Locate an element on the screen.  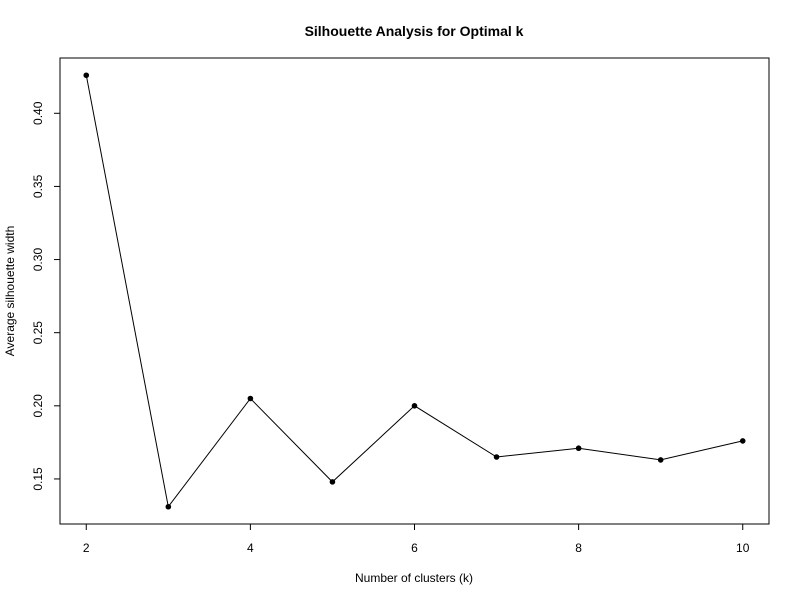
y-tick-label: 0.30 is located at coordinates (38, 260).